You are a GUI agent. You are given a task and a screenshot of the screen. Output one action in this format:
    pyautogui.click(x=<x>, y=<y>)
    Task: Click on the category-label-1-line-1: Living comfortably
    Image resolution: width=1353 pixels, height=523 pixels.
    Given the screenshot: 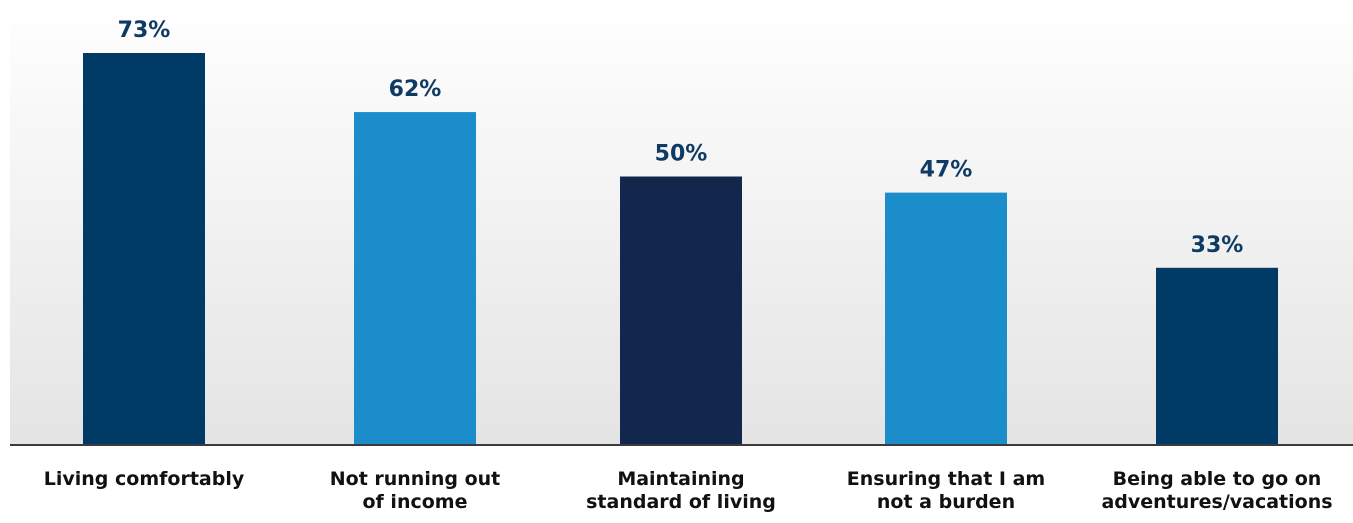 What is the action you would take?
    pyautogui.click(x=144, y=479)
    